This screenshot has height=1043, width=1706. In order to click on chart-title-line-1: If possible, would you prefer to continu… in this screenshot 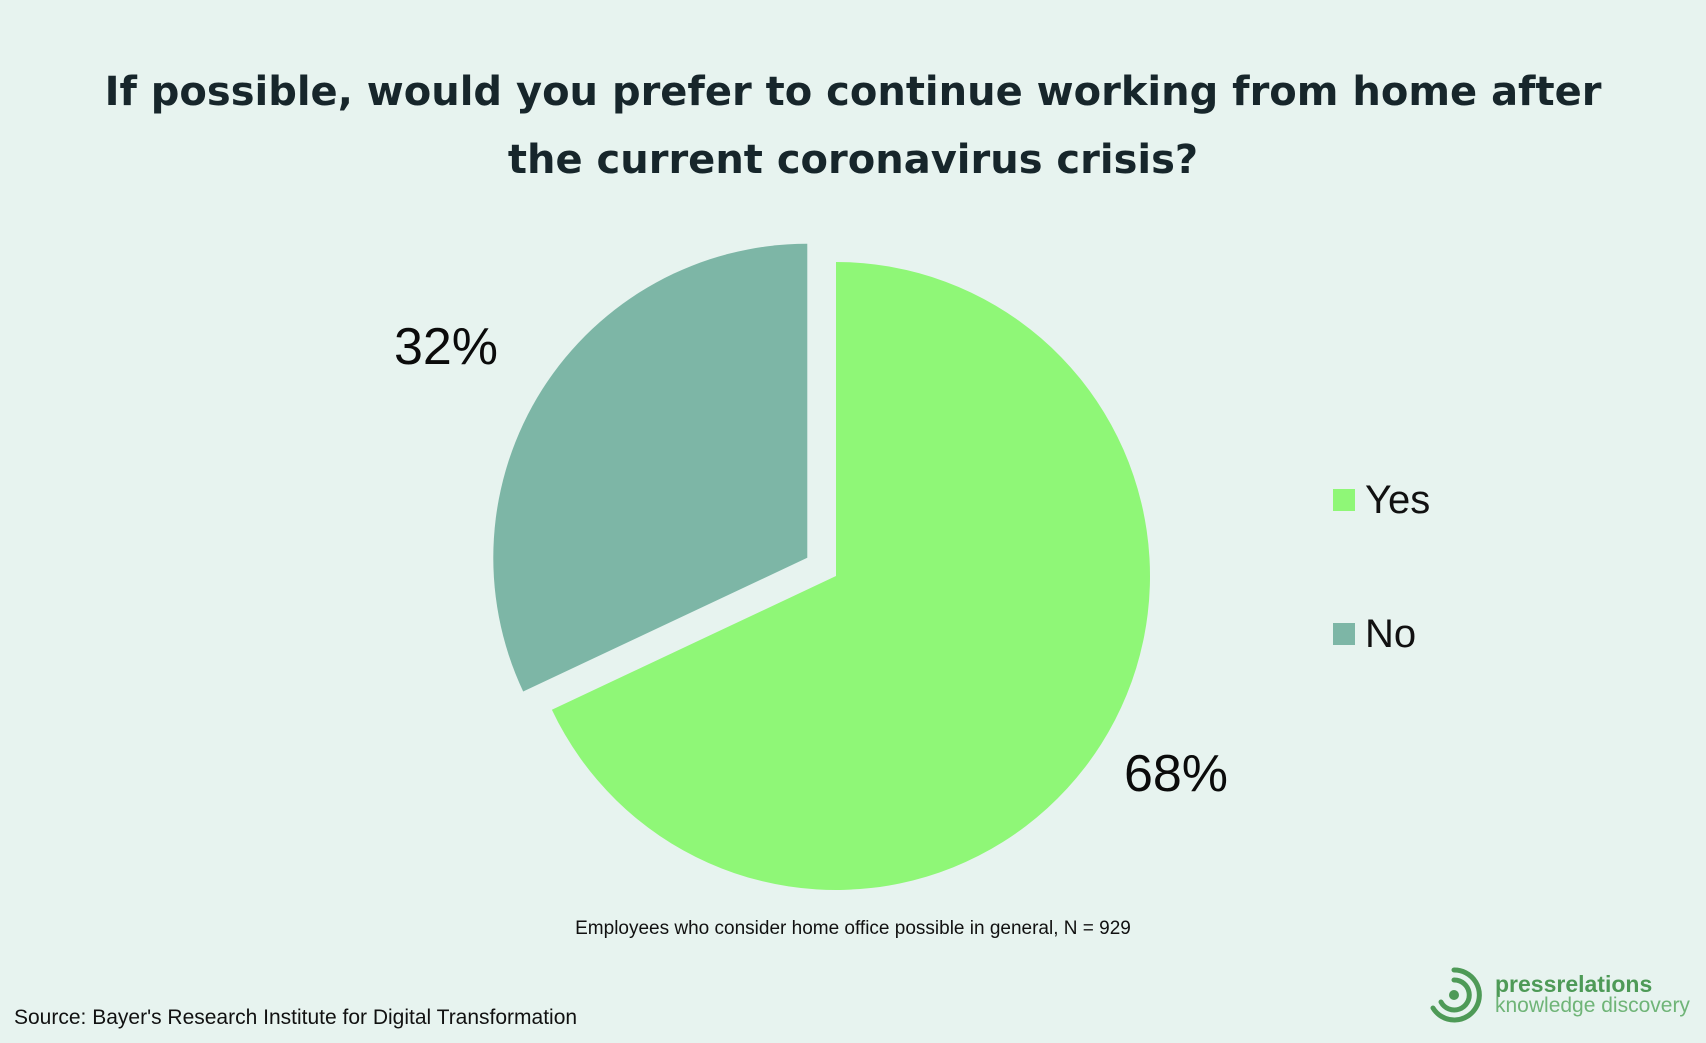, I will do `click(853, 92)`.